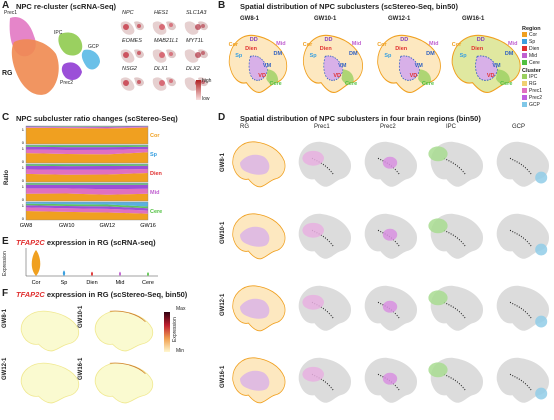 The width and height of the screenshot is (554, 420). Describe the element at coordinates (154, 155) in the screenshot. I see `facet-label: Sp` at that location.